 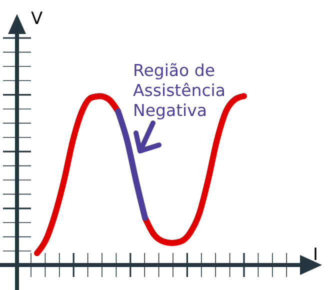 I want to click on x-axis-title: I, so click(x=315, y=255).